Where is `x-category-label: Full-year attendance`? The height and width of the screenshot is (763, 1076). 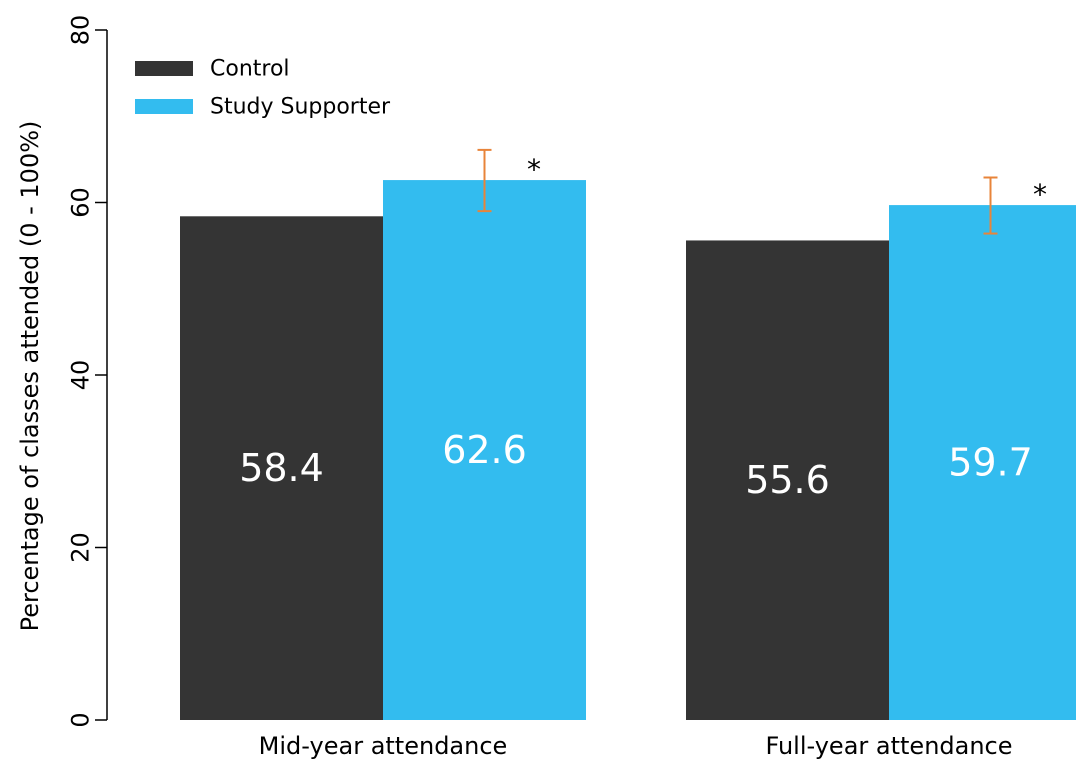 x-category-label: Full-year attendance is located at coordinates (888, 746).